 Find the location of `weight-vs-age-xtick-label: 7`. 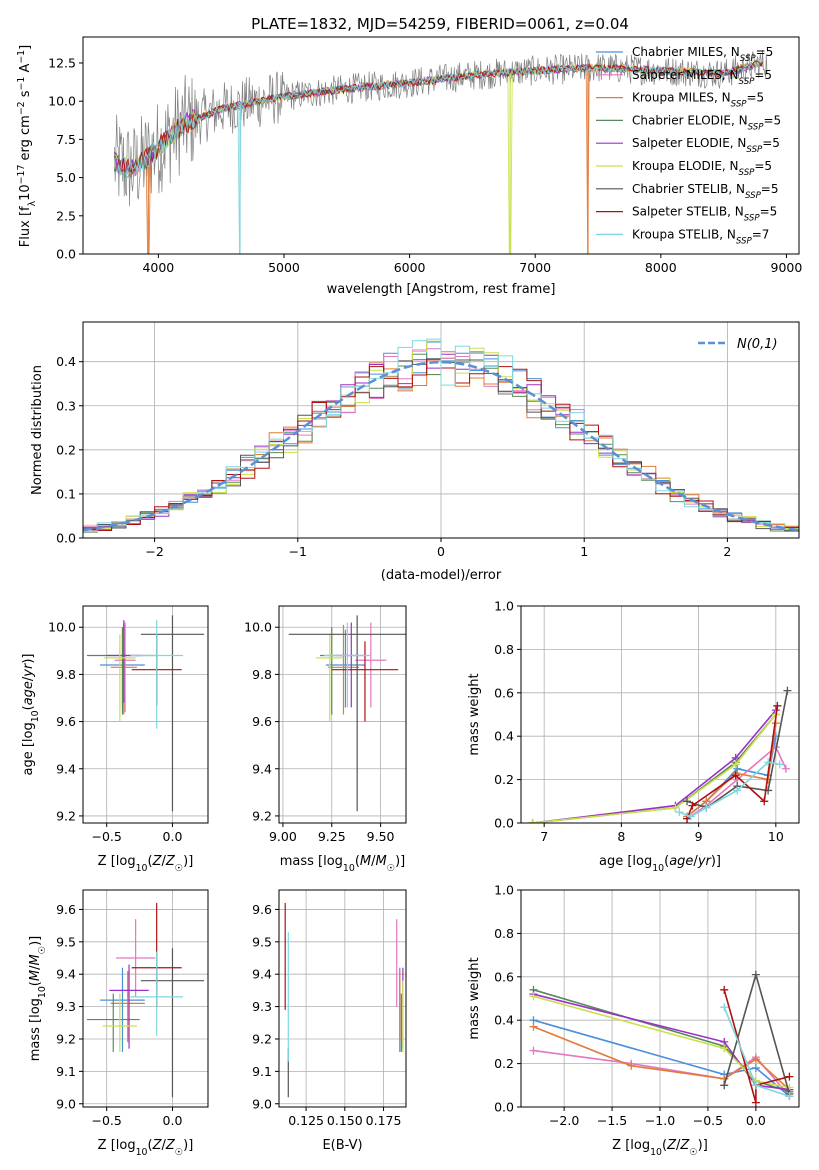

weight-vs-age-xtick-label: 7 is located at coordinates (544, 836).